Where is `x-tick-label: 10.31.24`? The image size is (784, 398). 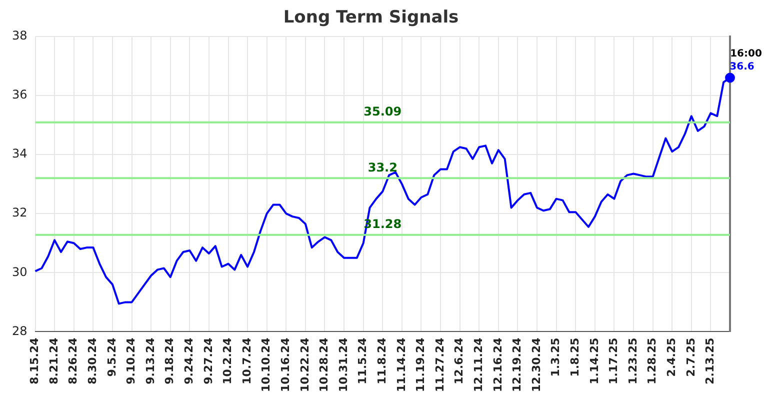 x-tick-label: 10.31.24 is located at coordinates (343, 364).